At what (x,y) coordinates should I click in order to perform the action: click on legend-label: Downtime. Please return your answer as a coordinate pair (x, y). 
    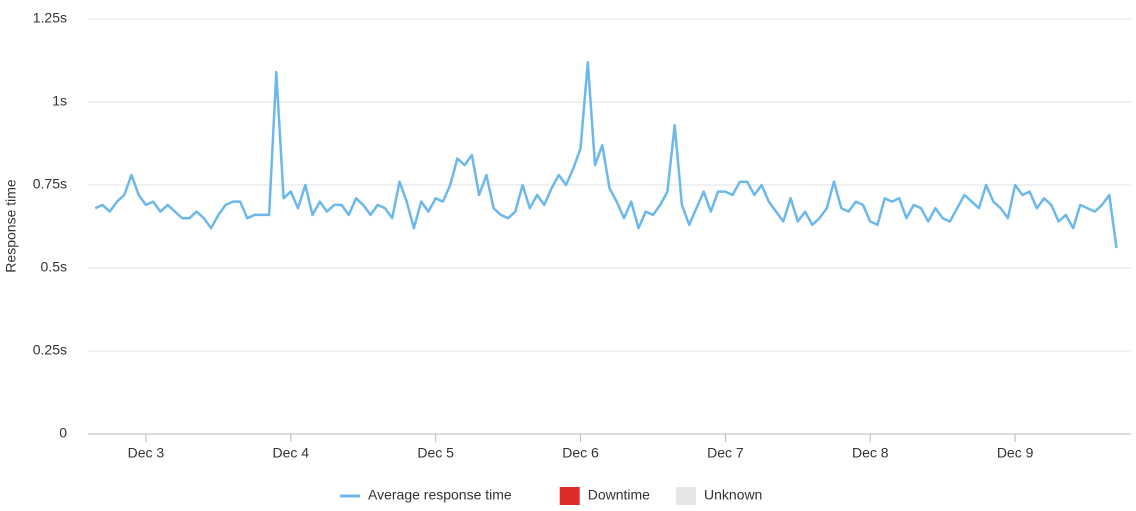
    Looking at the image, I should click on (619, 495).